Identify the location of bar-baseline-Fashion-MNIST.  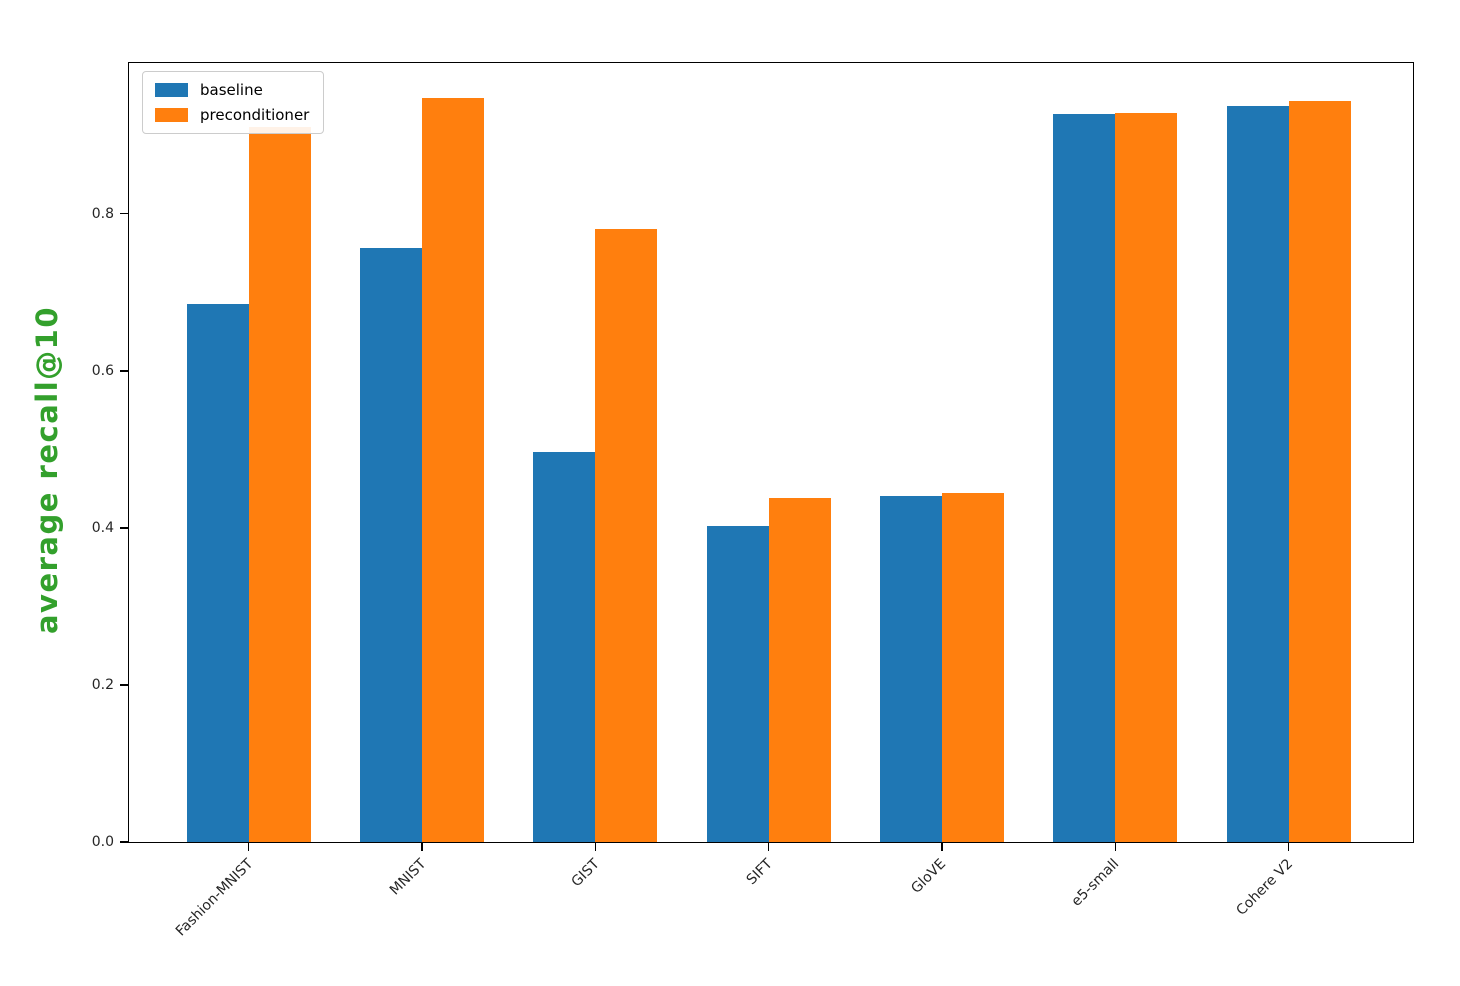
(217, 573).